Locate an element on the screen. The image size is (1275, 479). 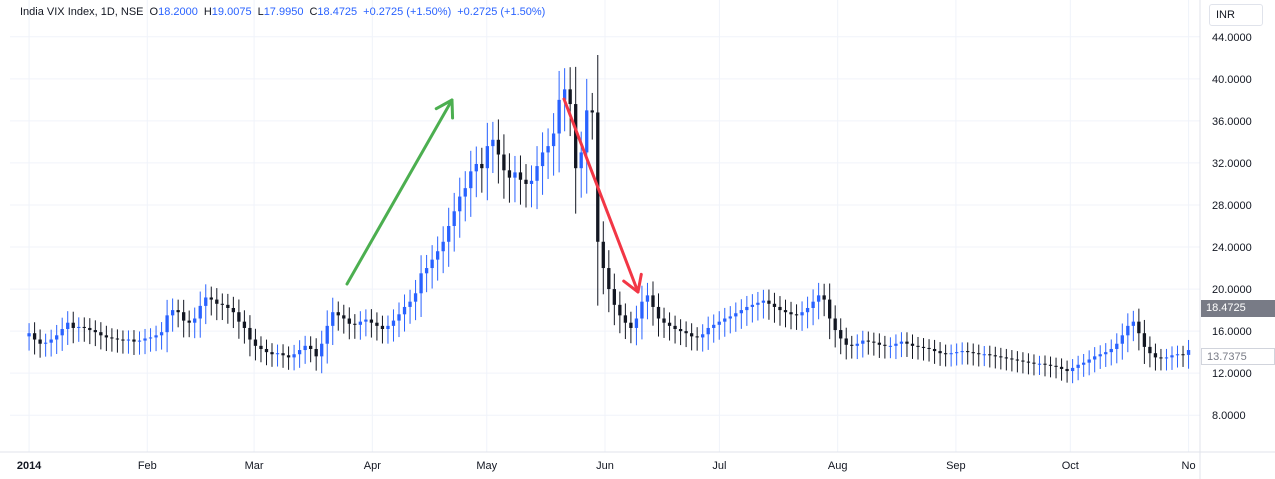
arrow-shaft is located at coordinates (399, 192).